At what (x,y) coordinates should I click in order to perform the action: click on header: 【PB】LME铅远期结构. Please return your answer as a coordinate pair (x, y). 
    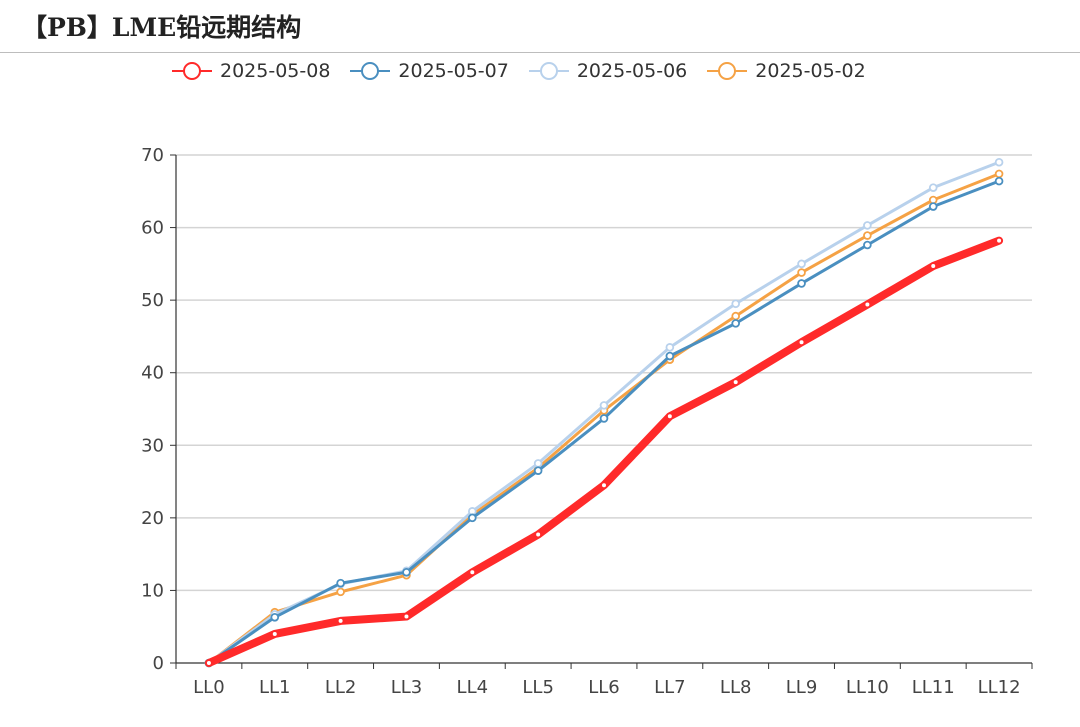
    Looking at the image, I should click on (540, 26).